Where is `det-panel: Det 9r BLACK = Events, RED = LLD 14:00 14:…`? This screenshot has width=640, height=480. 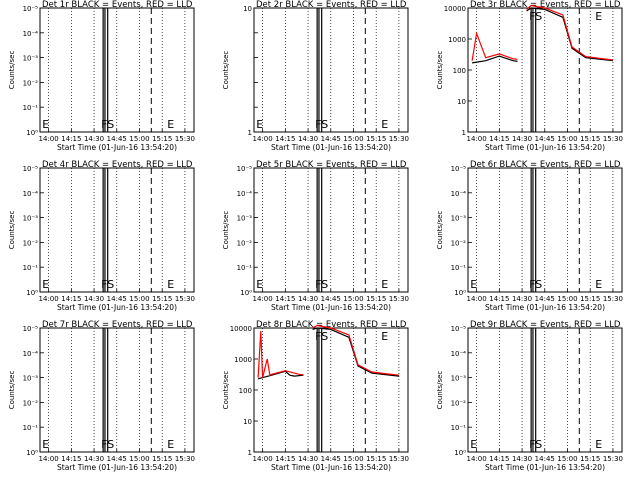 det-panel: Det 9r BLACK = Events, RED = LLD 14:00 14:… is located at coordinates (529, 396).